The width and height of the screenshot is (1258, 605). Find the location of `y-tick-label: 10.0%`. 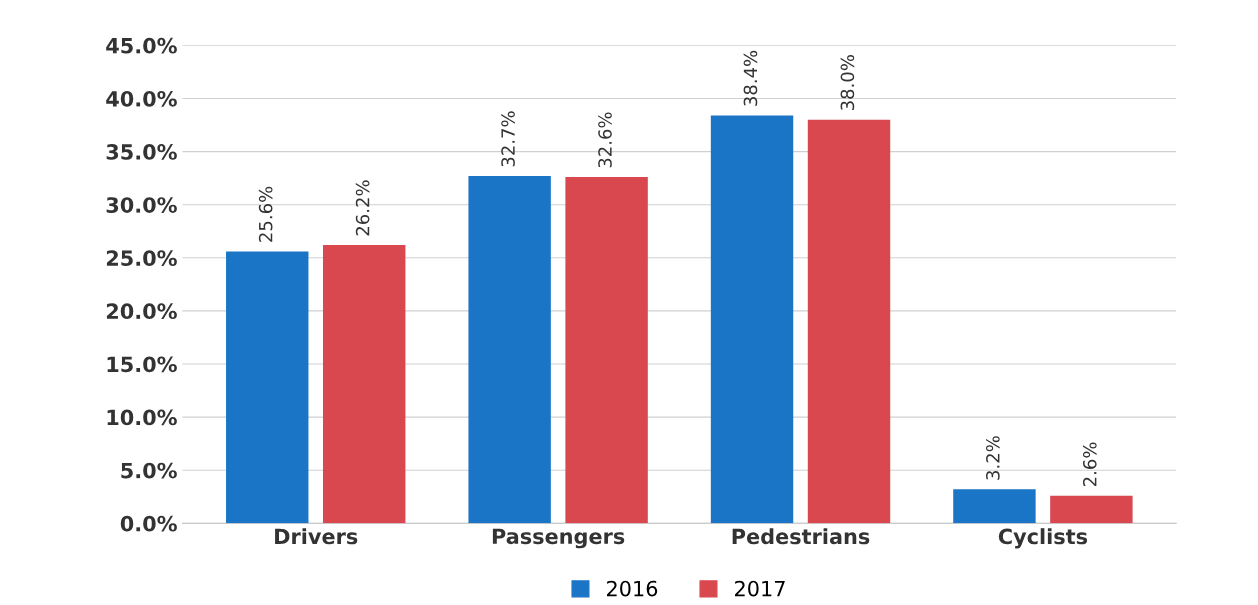

y-tick-label: 10.0% is located at coordinates (142, 417).